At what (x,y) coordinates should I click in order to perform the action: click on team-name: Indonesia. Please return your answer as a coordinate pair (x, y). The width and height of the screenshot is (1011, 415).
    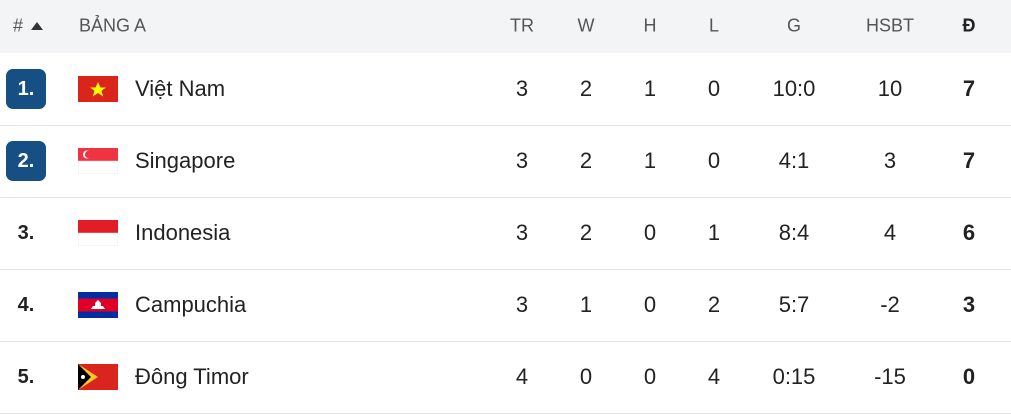
    Looking at the image, I should click on (183, 232).